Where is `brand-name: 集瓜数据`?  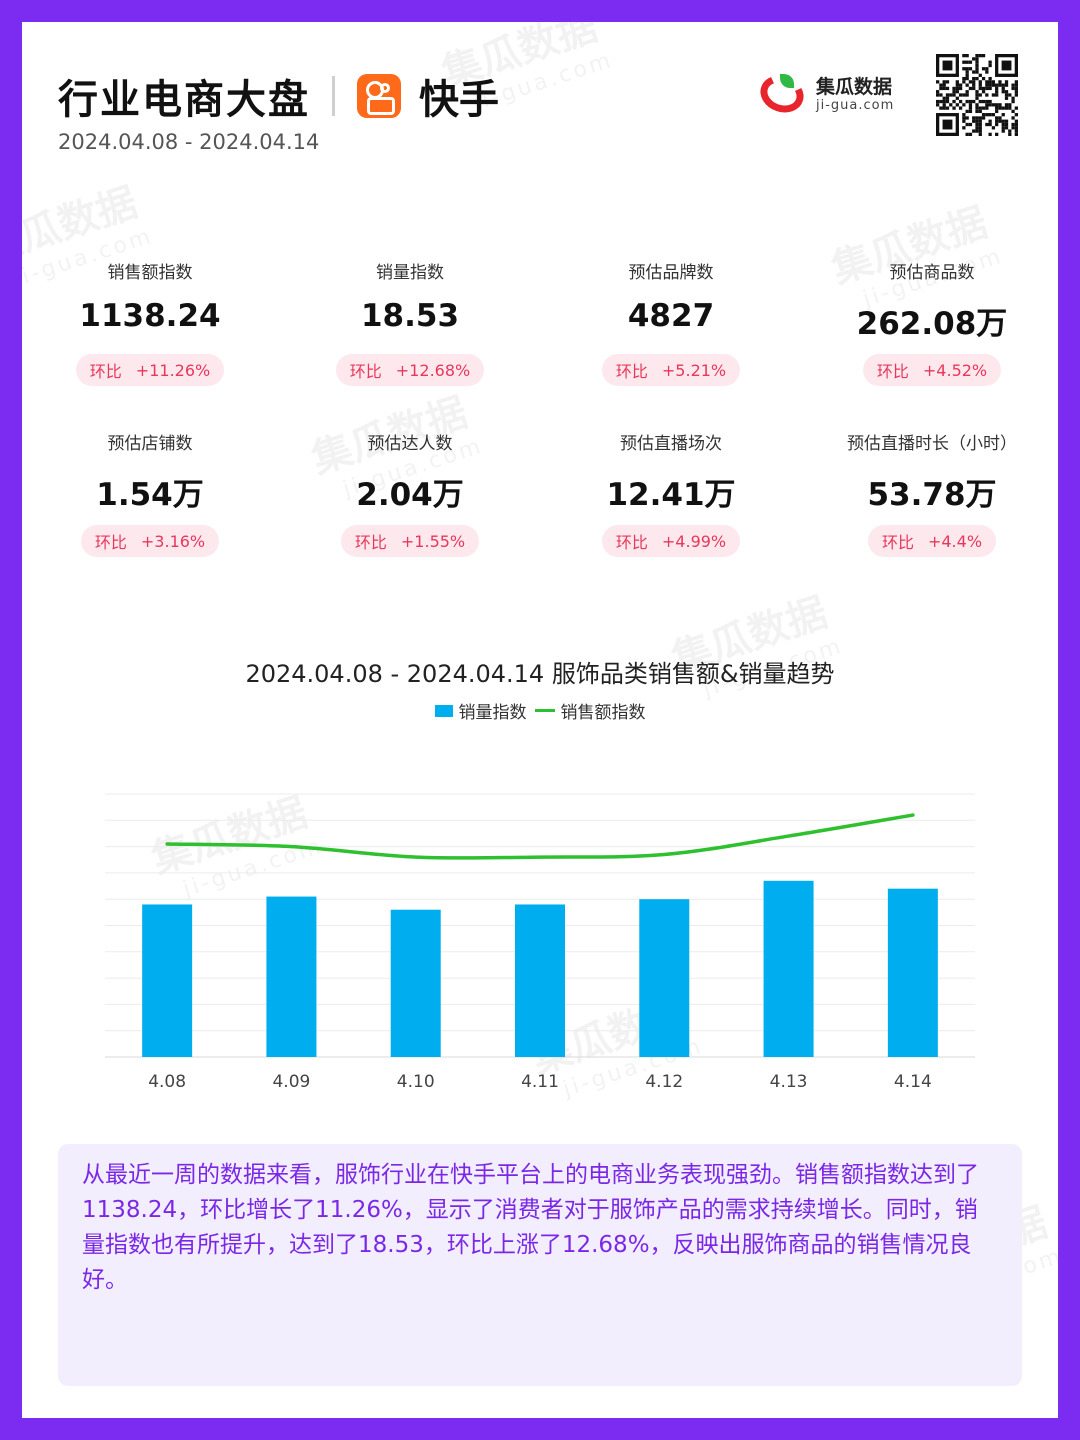
brand-name: 集瓜数据 is located at coordinates (854, 86).